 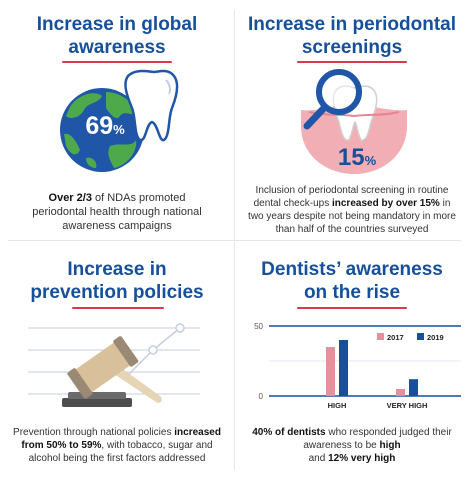 What do you see at coordinates (362, 458) in the screenshot?
I see `dentists-caption-bold3: 12% very high` at bounding box center [362, 458].